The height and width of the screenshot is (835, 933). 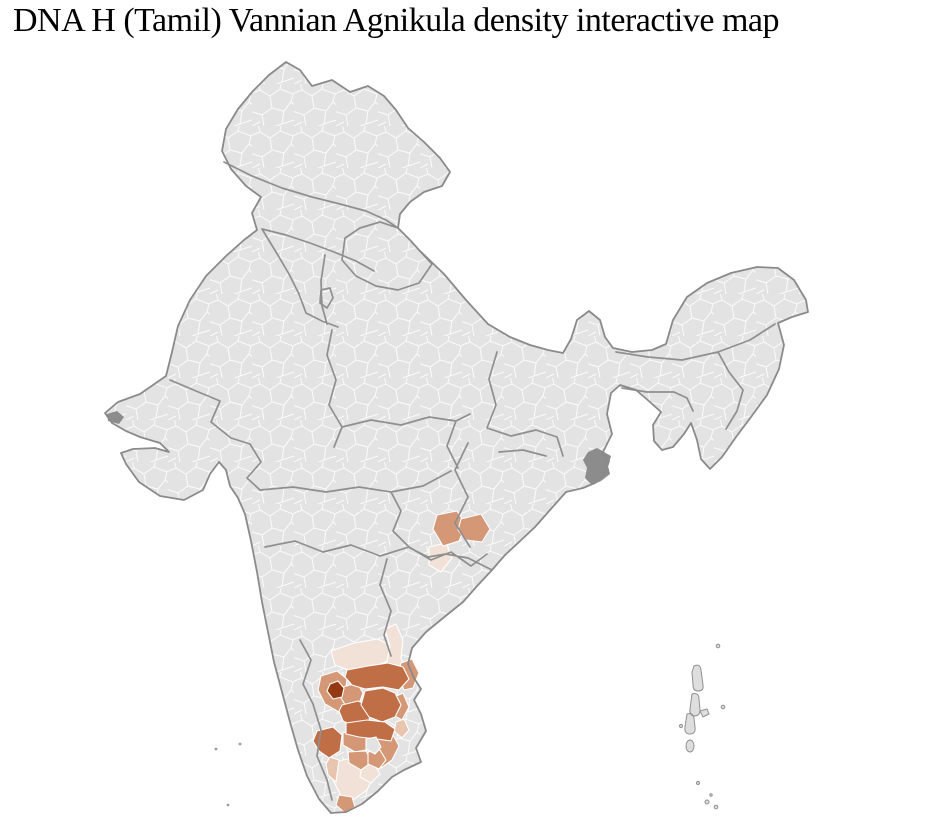 I want to click on andaman-island-shape, so click(x=697, y=699).